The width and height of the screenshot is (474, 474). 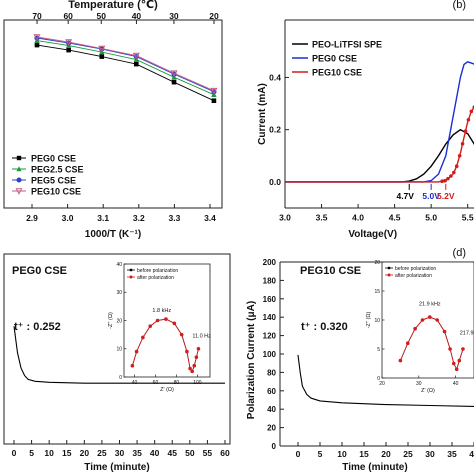 I want to click on panel-d-y-tick-label: 60, so click(x=271, y=391).